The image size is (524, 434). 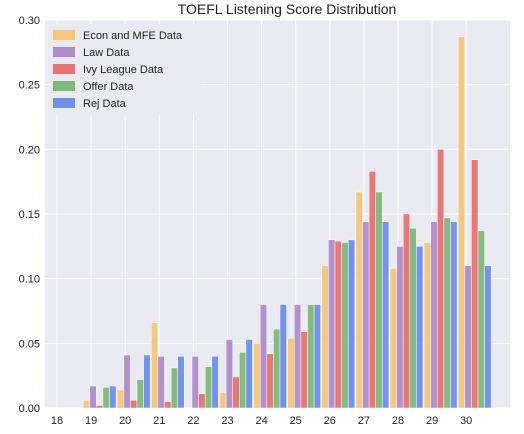 I want to click on x-tick-label: 24, so click(x=261, y=421).